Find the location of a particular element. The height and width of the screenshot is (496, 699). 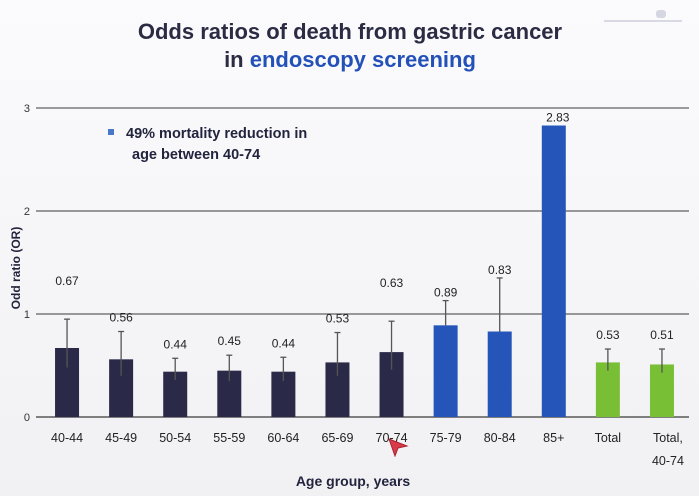

x-tick-label: 70-74 is located at coordinates (392, 438).